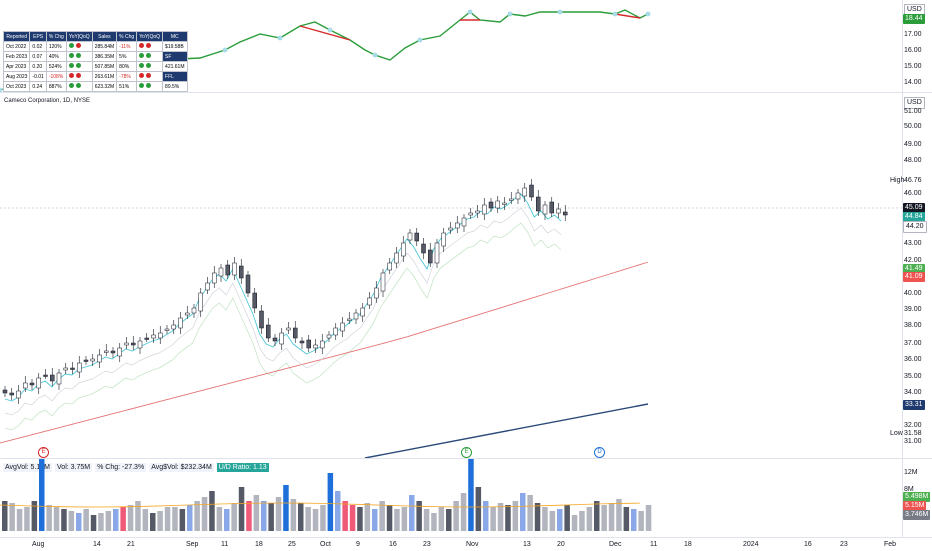 This screenshot has width=932, height=551. What do you see at coordinates (913, 66) in the screenshot?
I see `top-axis-tick: 15.00` at bounding box center [913, 66].